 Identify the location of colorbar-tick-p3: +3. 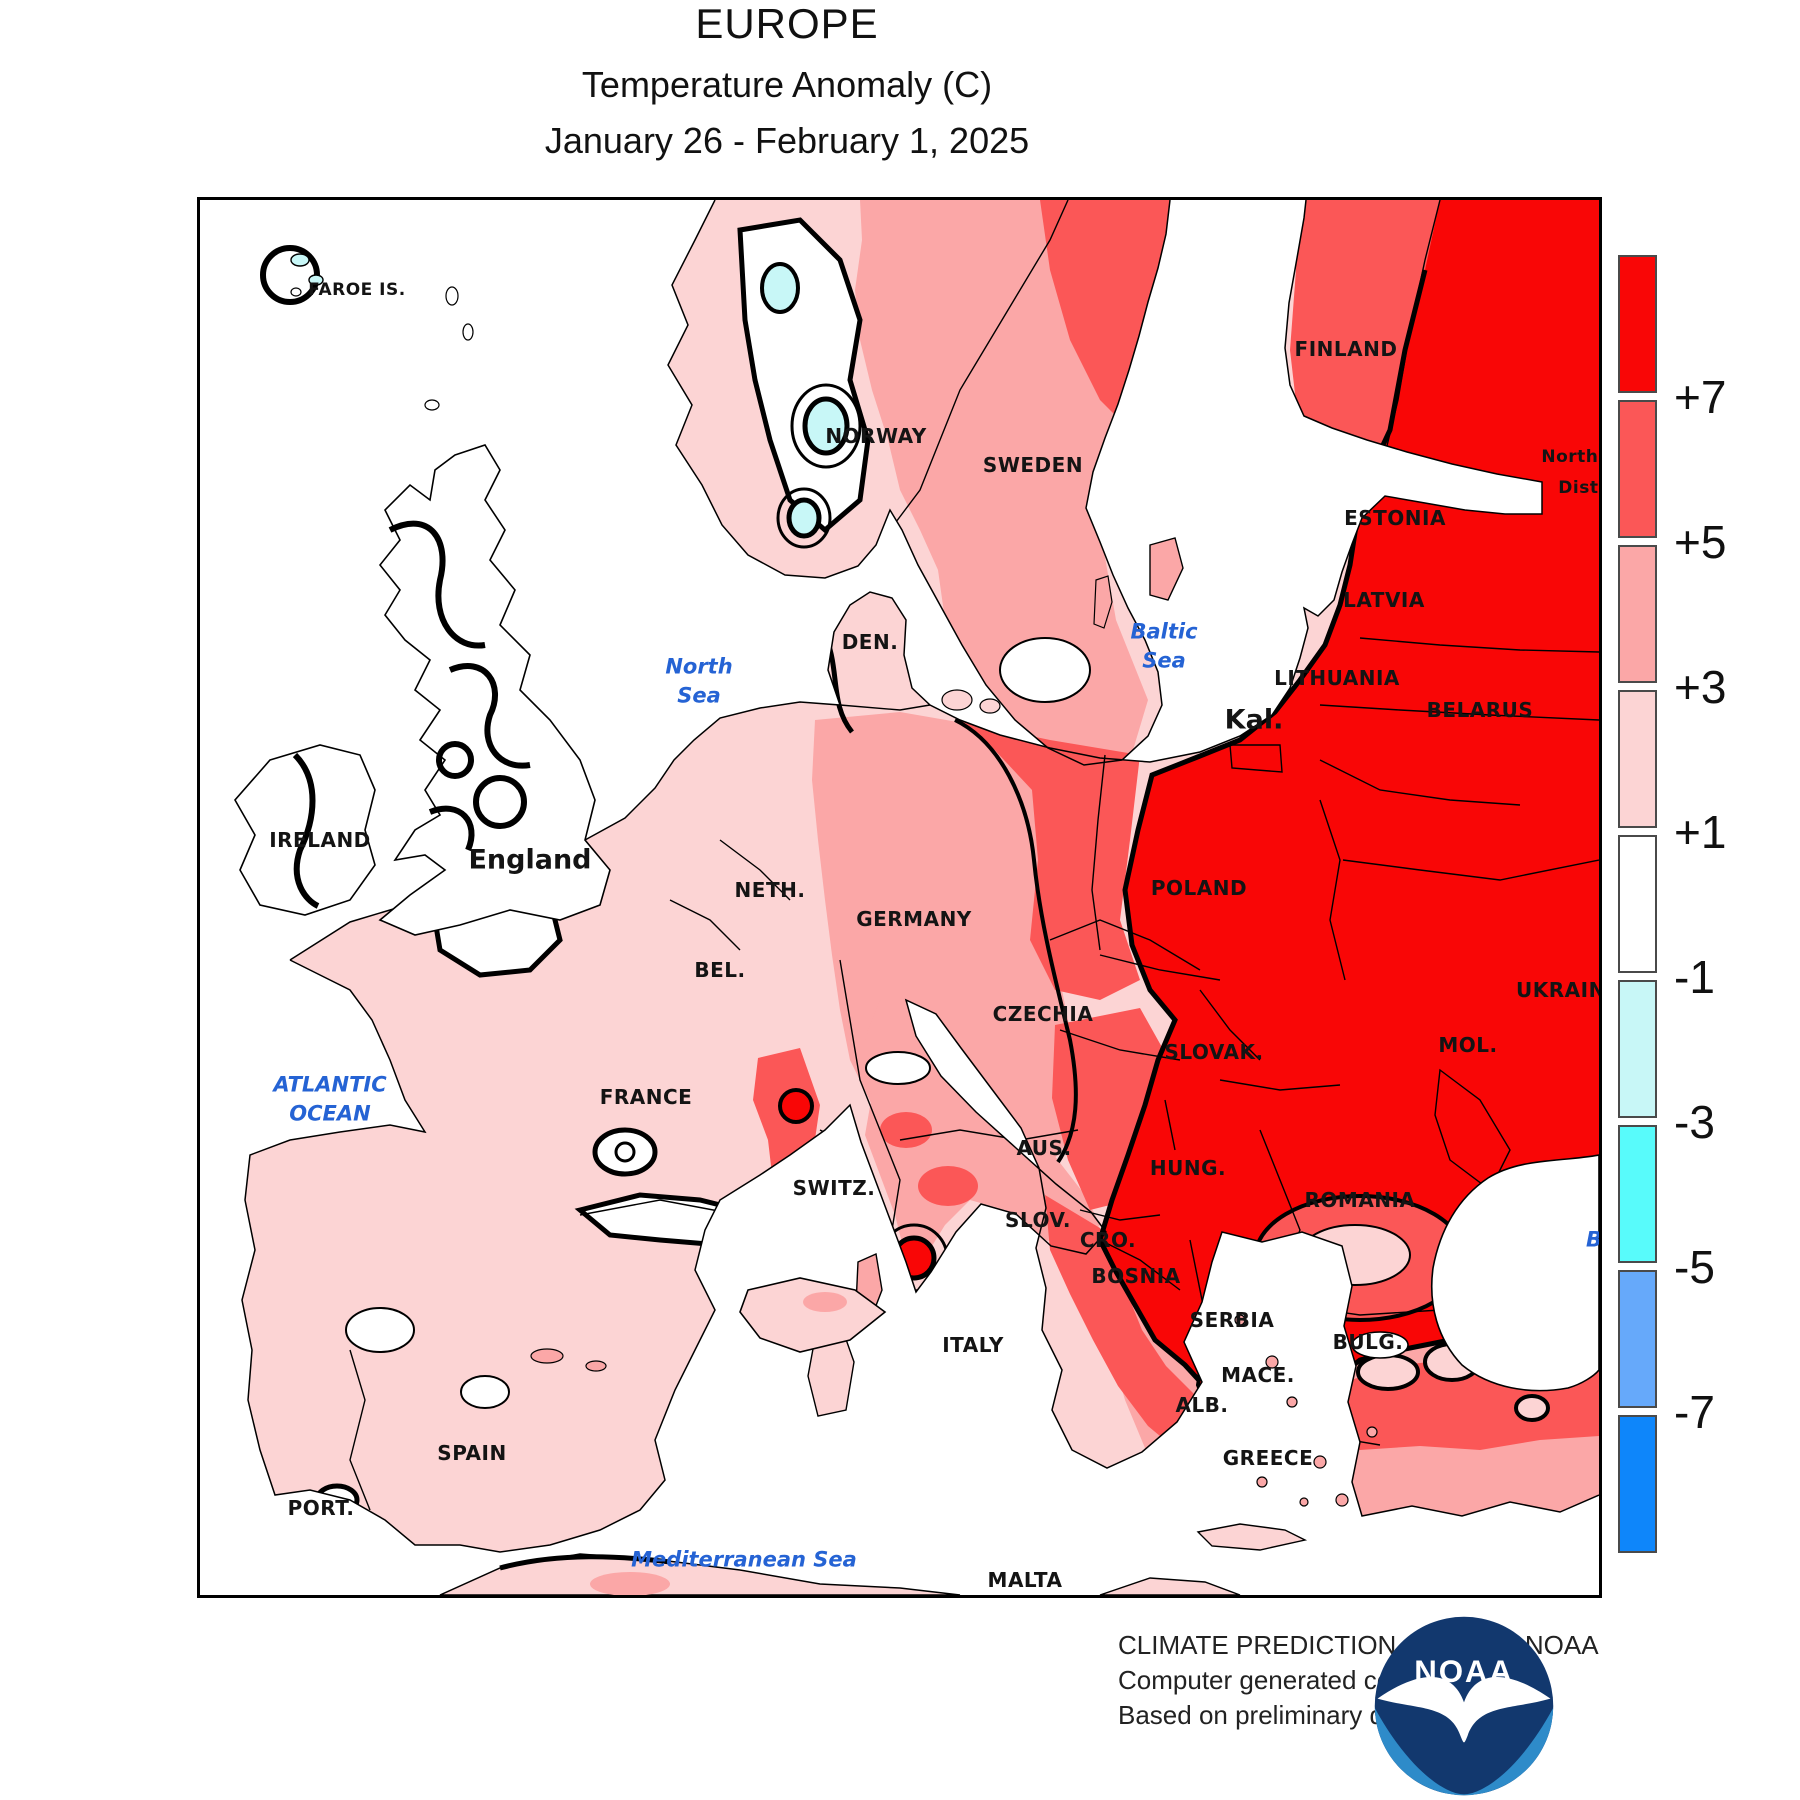
(1700, 686).